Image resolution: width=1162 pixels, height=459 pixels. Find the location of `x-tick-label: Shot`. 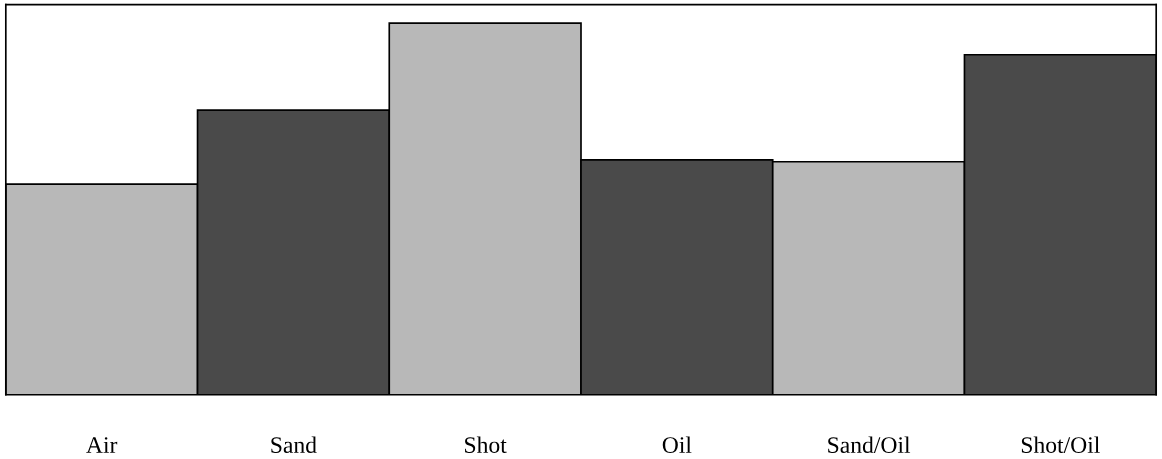

x-tick-label: Shot is located at coordinates (486, 445).